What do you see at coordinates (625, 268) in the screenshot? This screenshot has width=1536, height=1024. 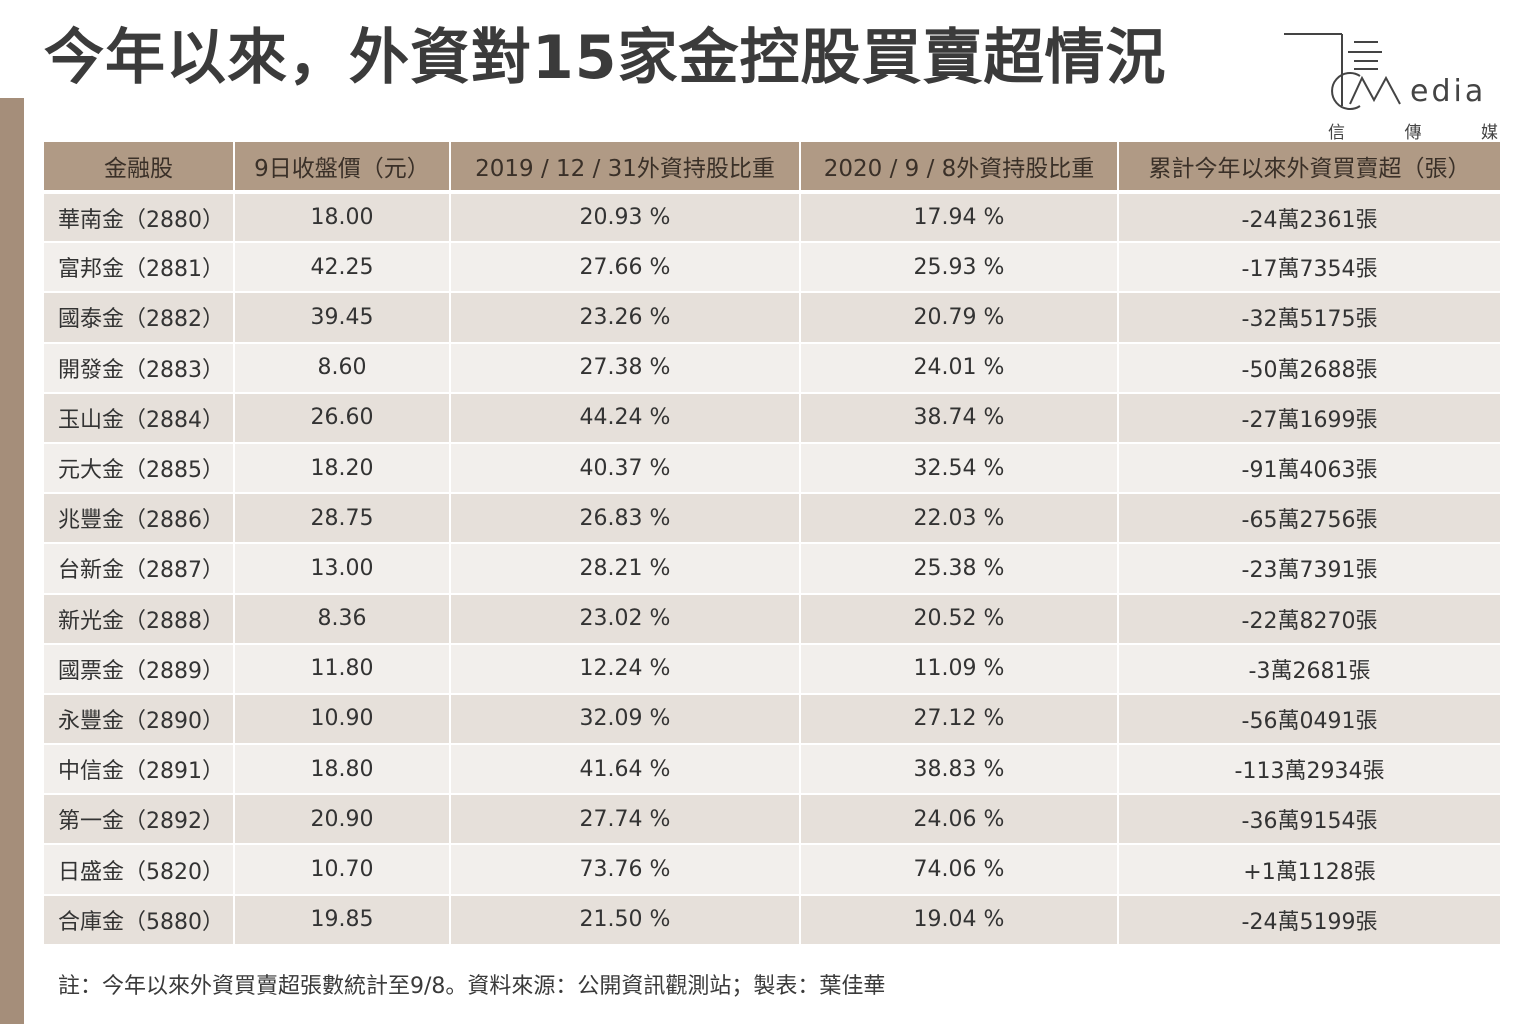 I see `table-cell: 27.66 %` at bounding box center [625, 268].